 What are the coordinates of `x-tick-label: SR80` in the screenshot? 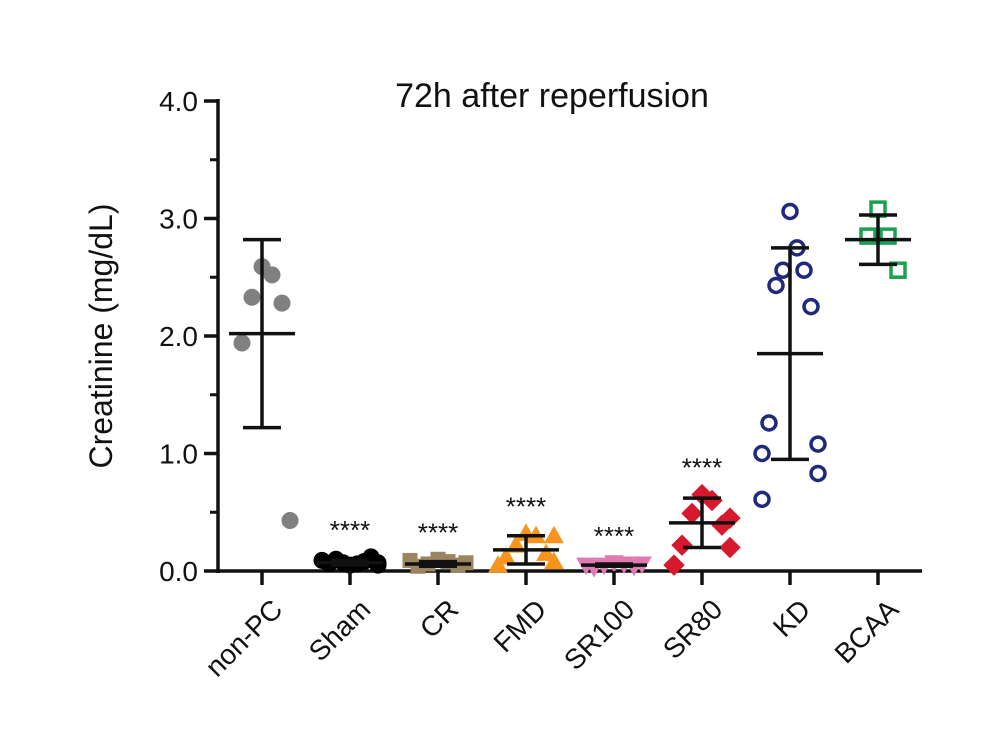 It's located at (692, 628).